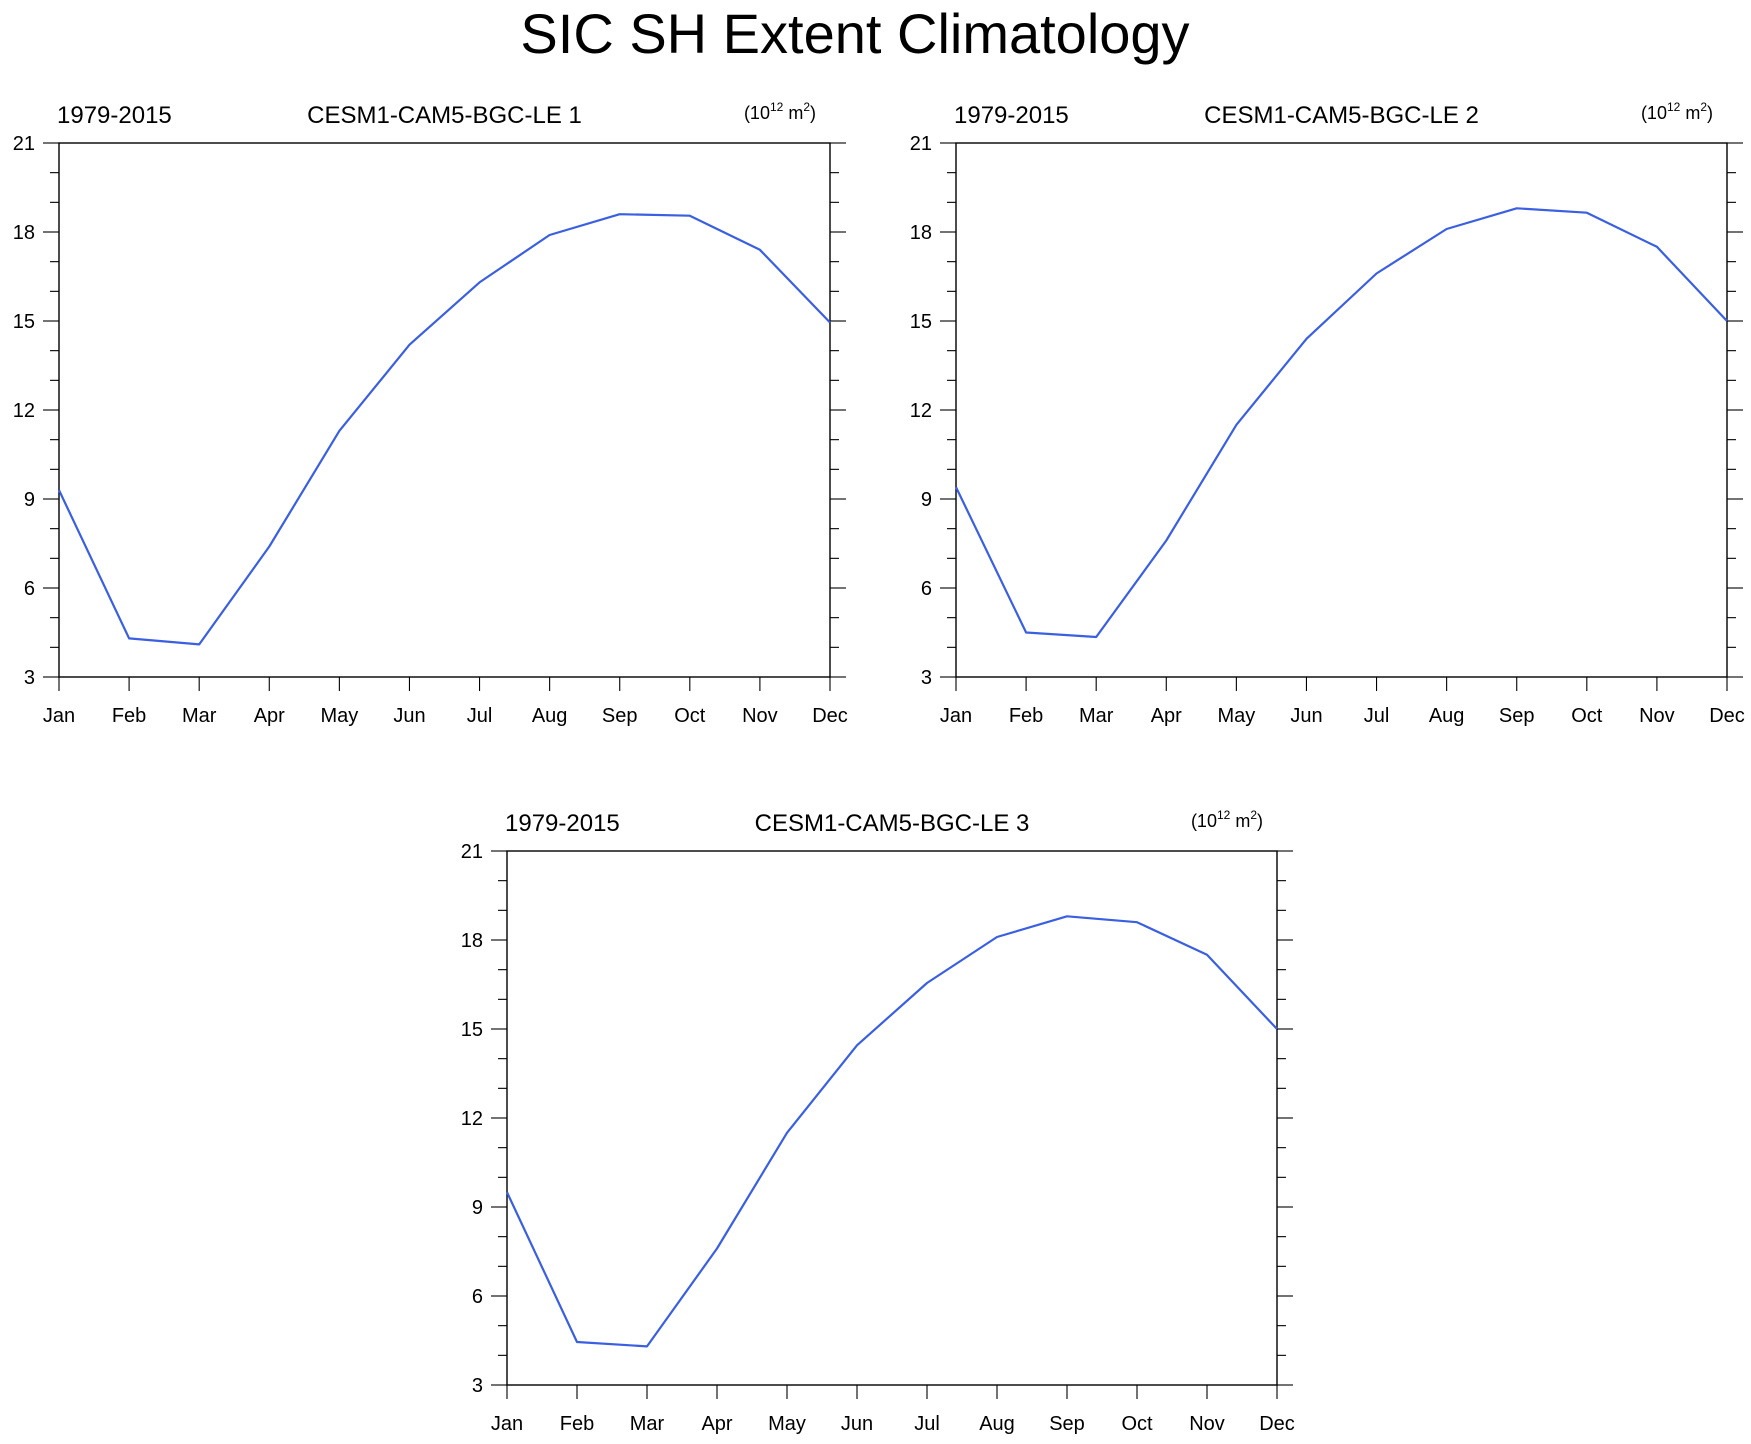 This screenshot has height=1444, width=1751. Describe the element at coordinates (444, 115) in the screenshot. I see `panel-title: CESM1-CAM5-BGC-LE 1` at that location.